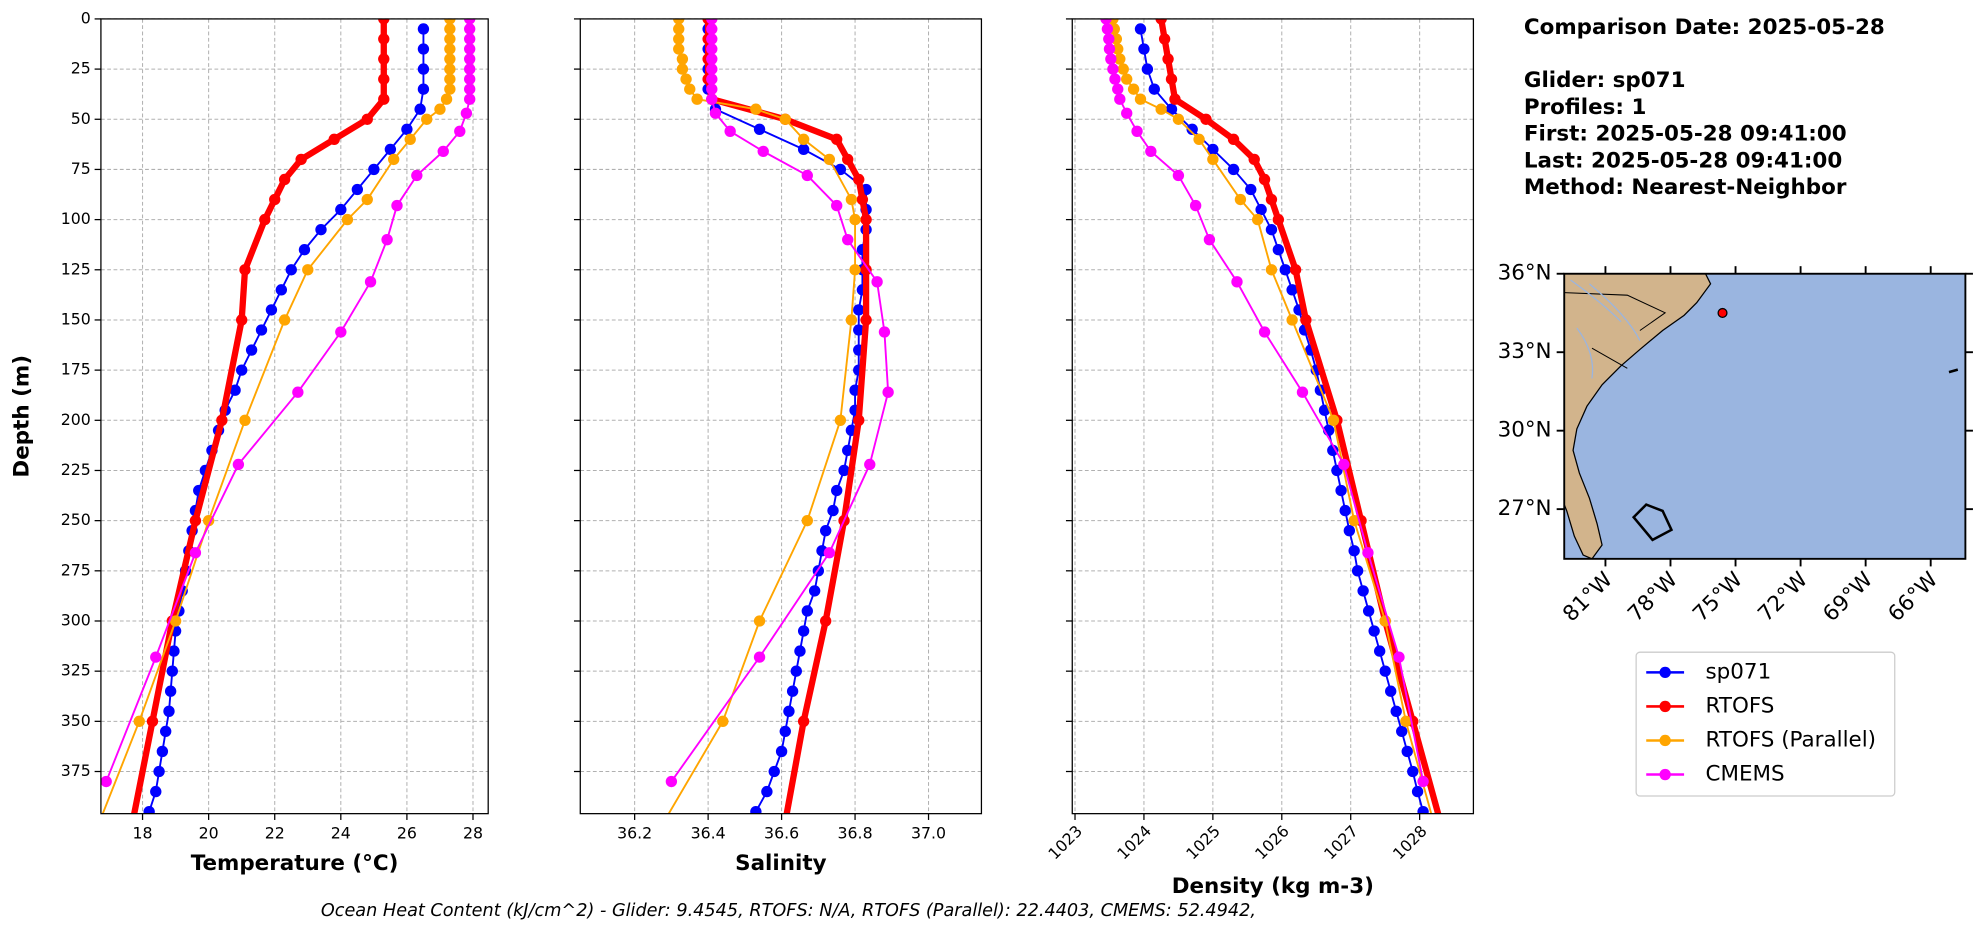  Describe the element at coordinates (1585, 107) in the screenshot. I see `info-line: Profiles: 1` at that location.